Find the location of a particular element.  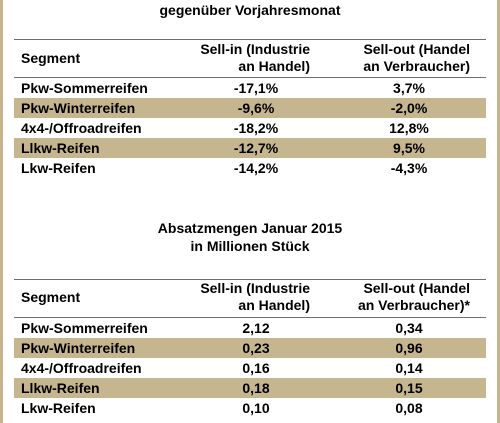

table1-sellout-header-line2: an Verbraucher) is located at coordinates (416, 66).